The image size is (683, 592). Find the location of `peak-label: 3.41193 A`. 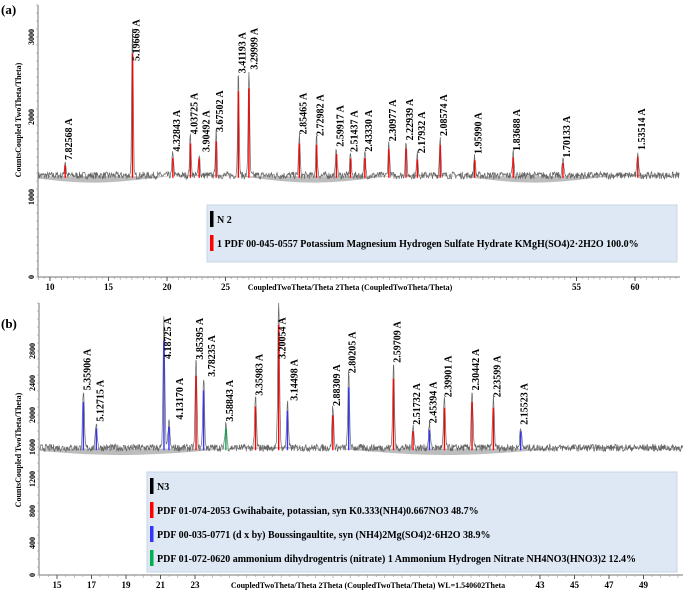

peak-label: 3.41193 A is located at coordinates (242, 52).